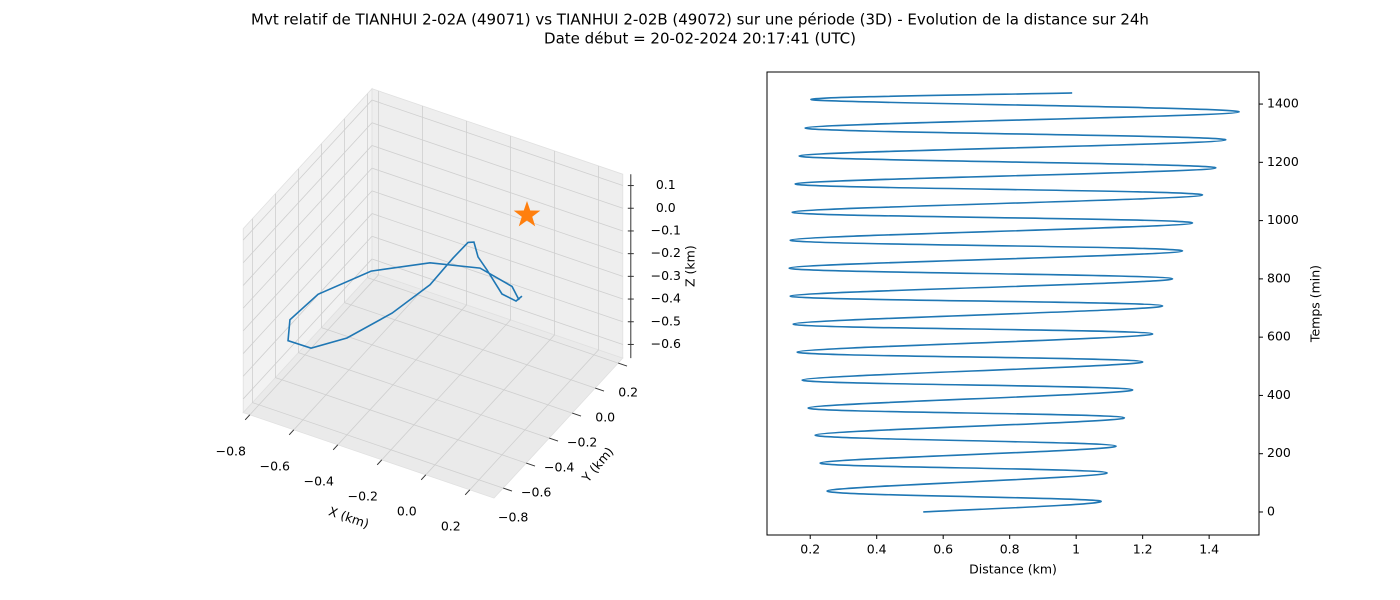  What do you see at coordinates (1279, 277) in the screenshot?
I see `y-tick-label: 800` at bounding box center [1279, 277].